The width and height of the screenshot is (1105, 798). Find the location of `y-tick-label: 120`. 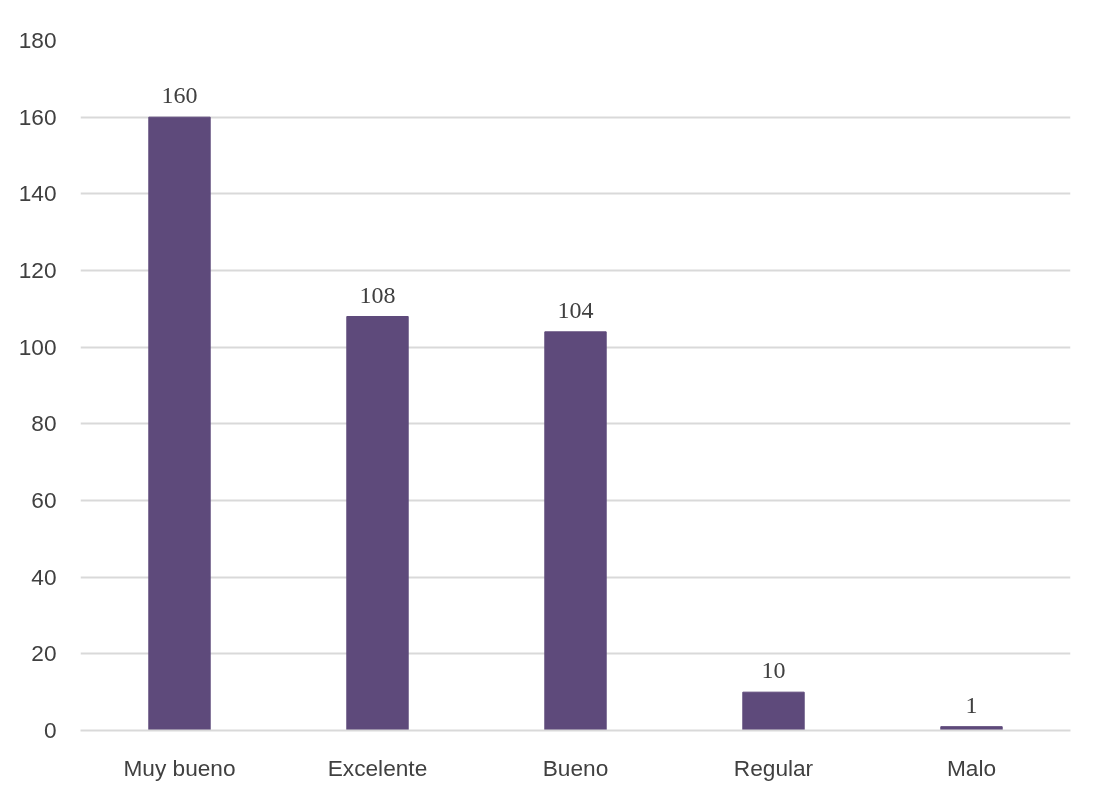

y-tick-label: 120 is located at coordinates (37, 270).